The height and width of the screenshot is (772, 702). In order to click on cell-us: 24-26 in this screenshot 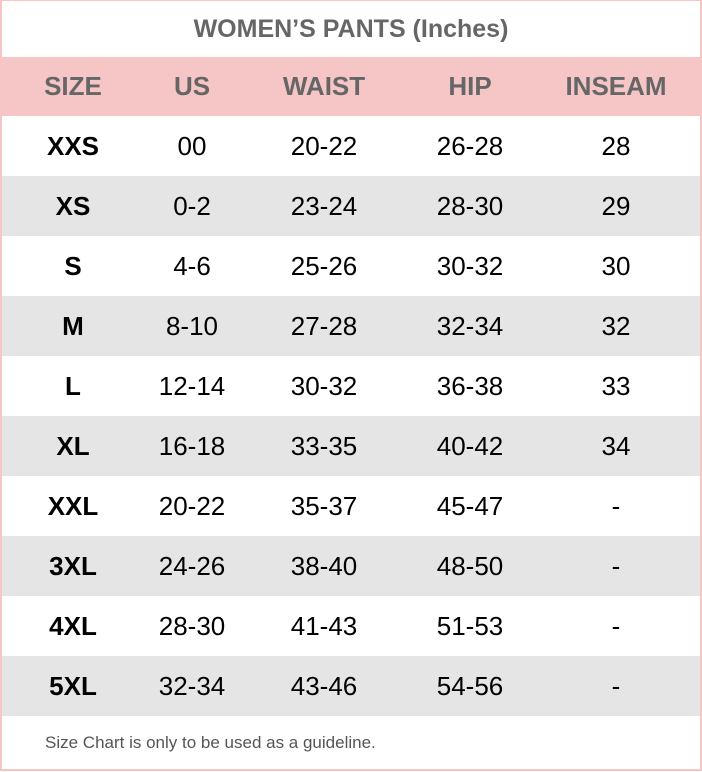, I will do `click(192, 565)`.